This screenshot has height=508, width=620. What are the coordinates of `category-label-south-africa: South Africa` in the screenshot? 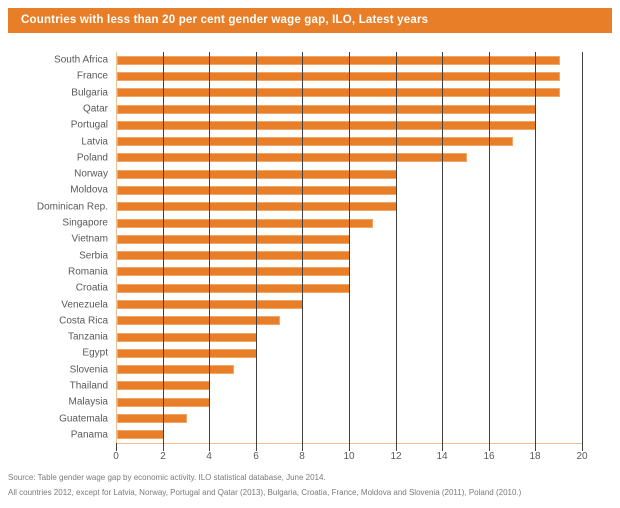 It's located at (81, 60).